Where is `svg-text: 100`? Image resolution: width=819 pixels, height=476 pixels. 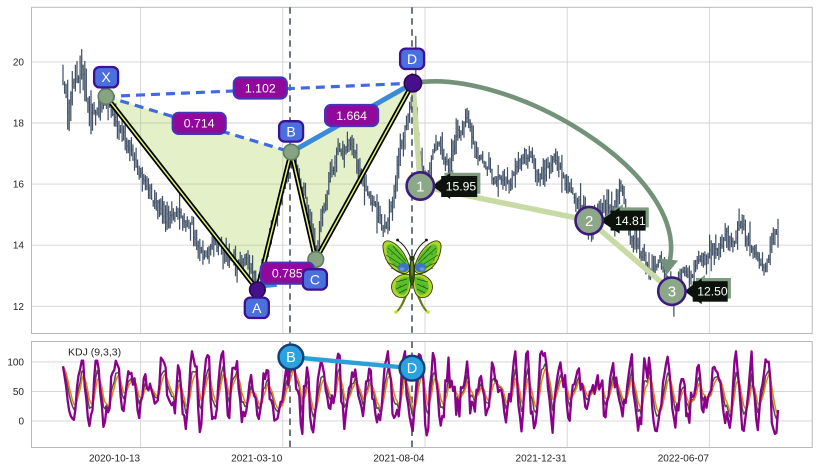
svg-text: 100 is located at coordinates (15, 362).